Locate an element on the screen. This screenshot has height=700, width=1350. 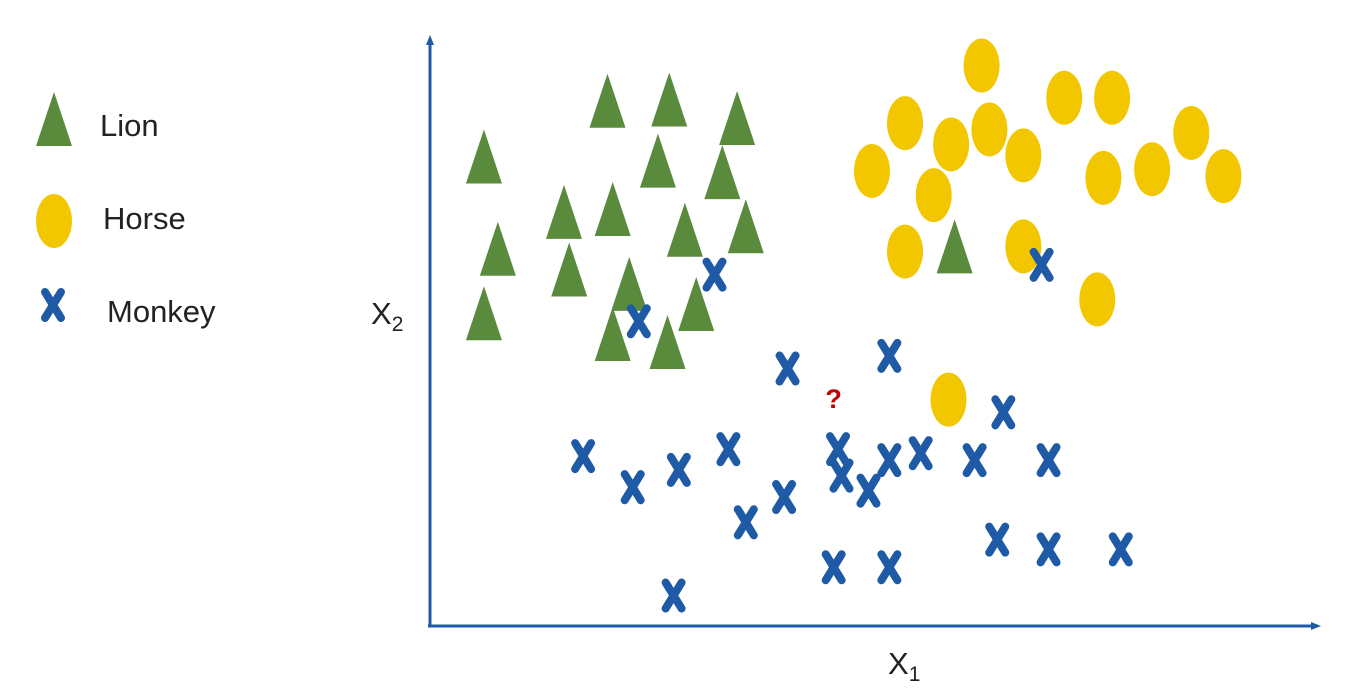
legend-label-lion: Lion is located at coordinates (129, 125).